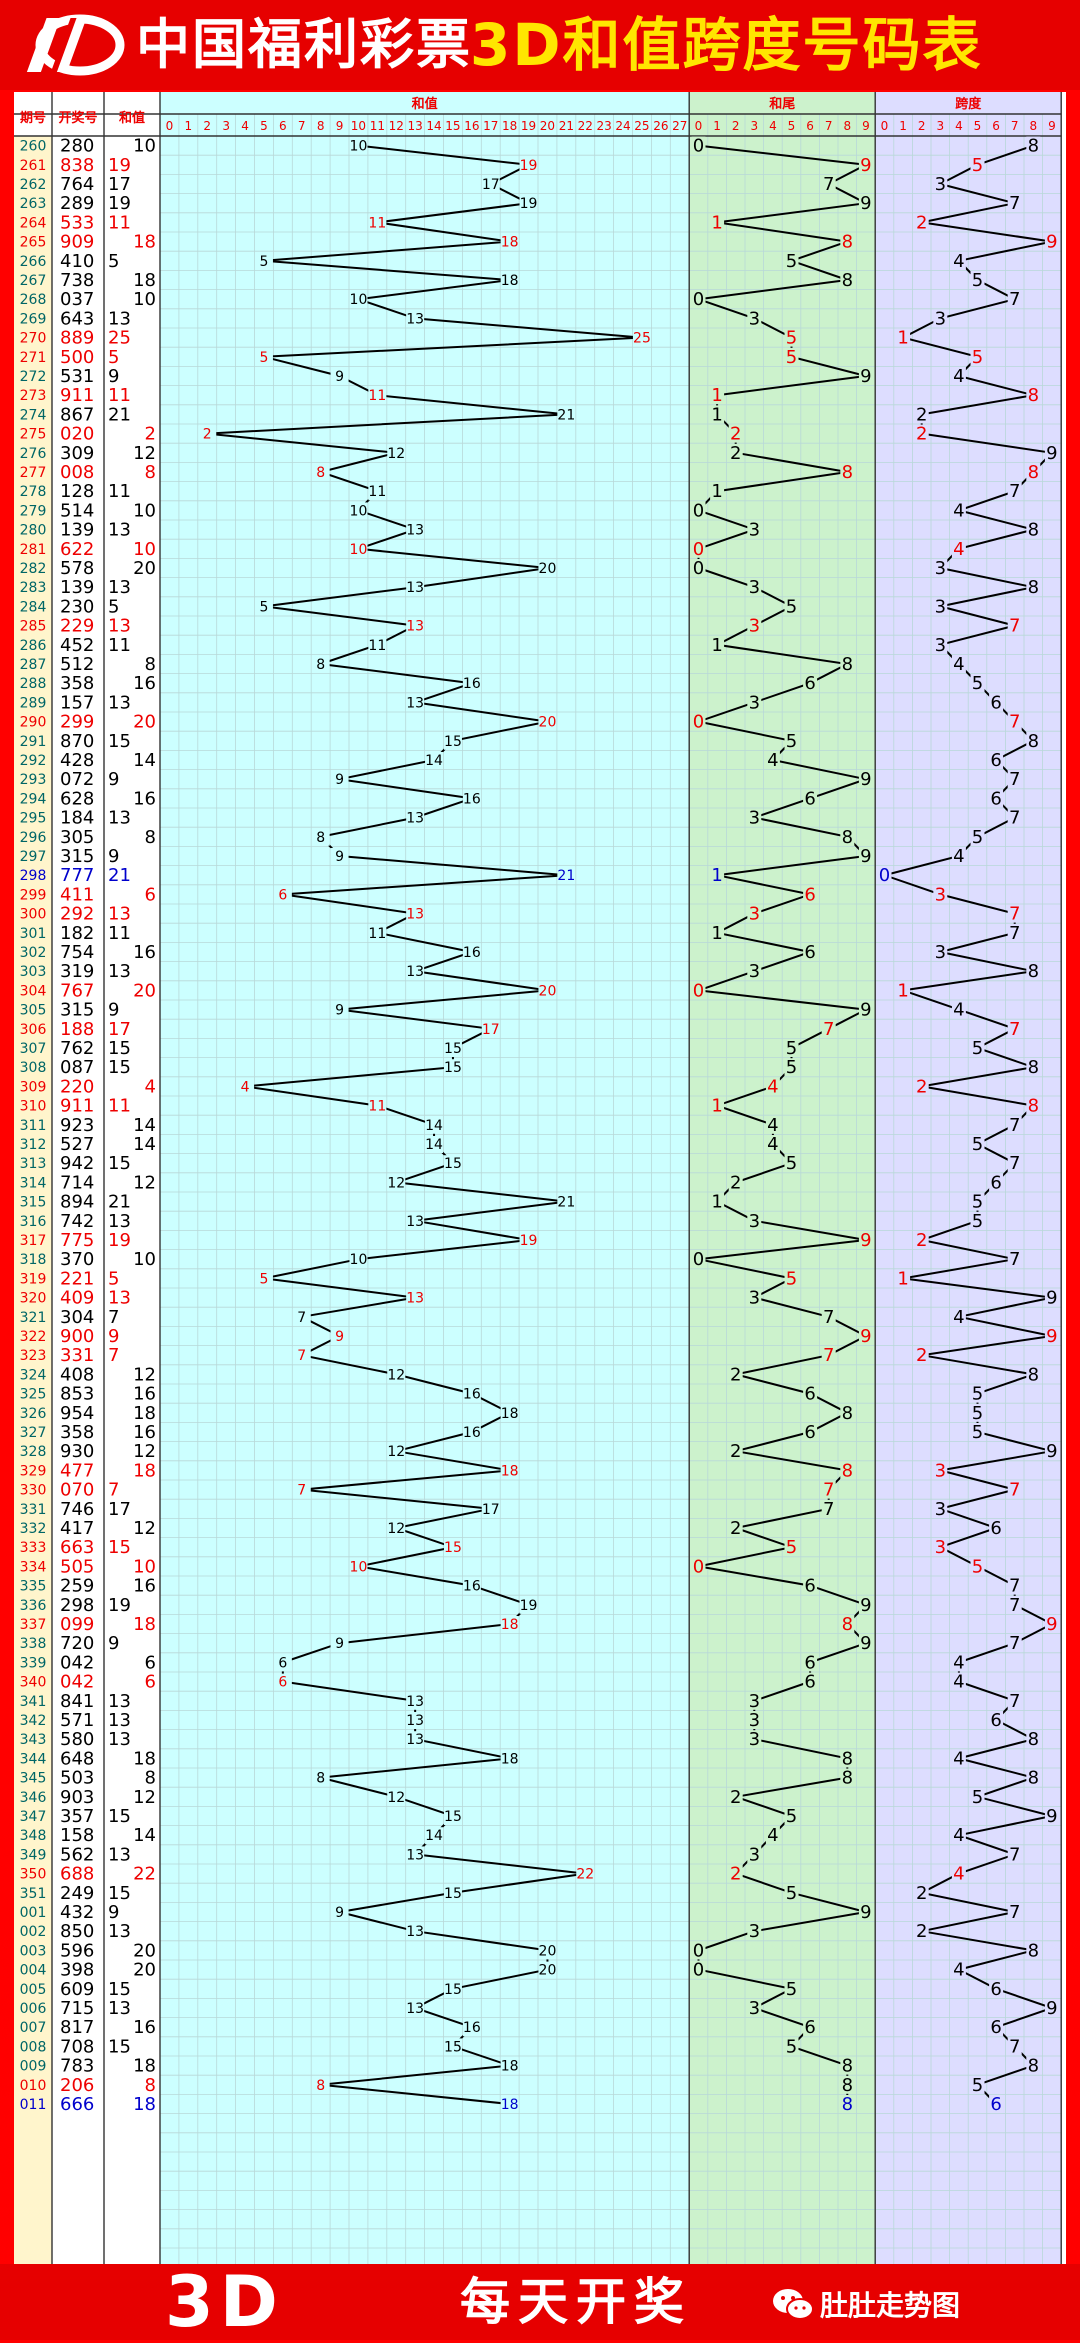  What do you see at coordinates (33, 1510) in the screenshot?
I see `period-cell: 331` at bounding box center [33, 1510].